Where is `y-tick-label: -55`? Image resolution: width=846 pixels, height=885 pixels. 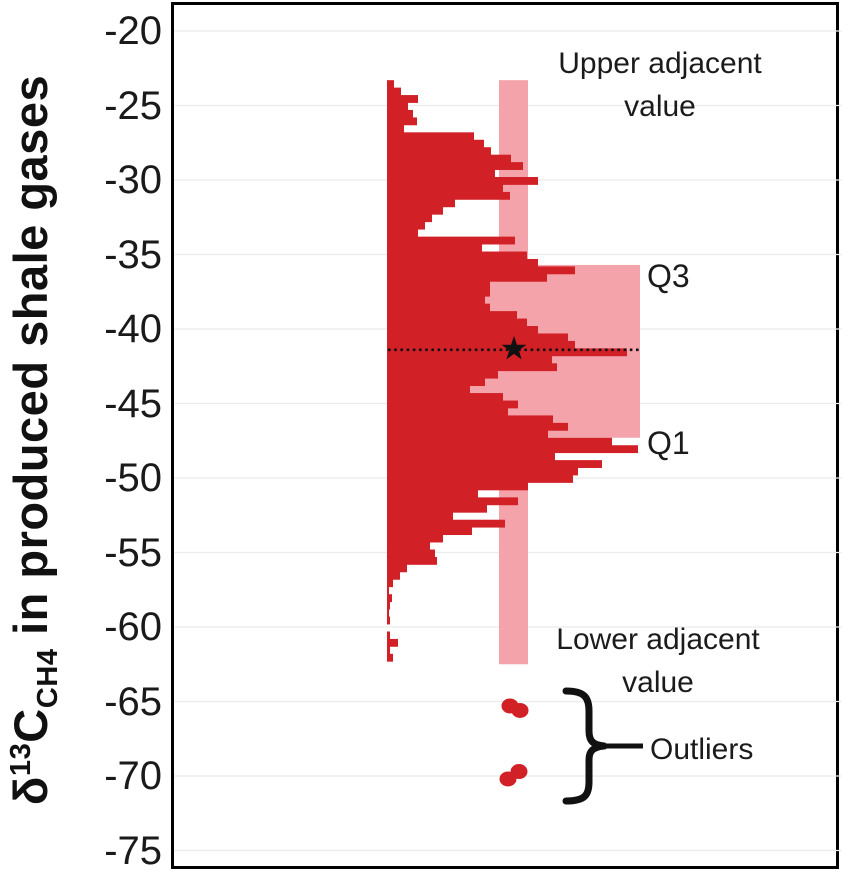 y-tick-label: -55 is located at coordinates (133, 552).